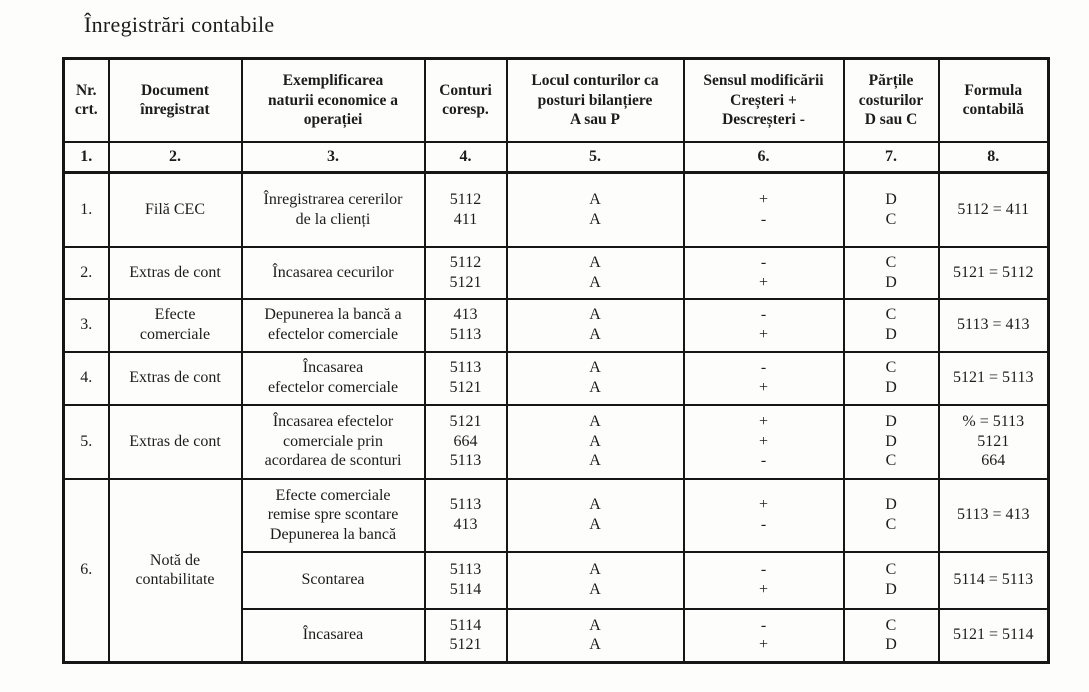 The image size is (1089, 692). What do you see at coordinates (993, 378) in the screenshot?
I see `cell-formula: 5121 = 5113` at bounding box center [993, 378].